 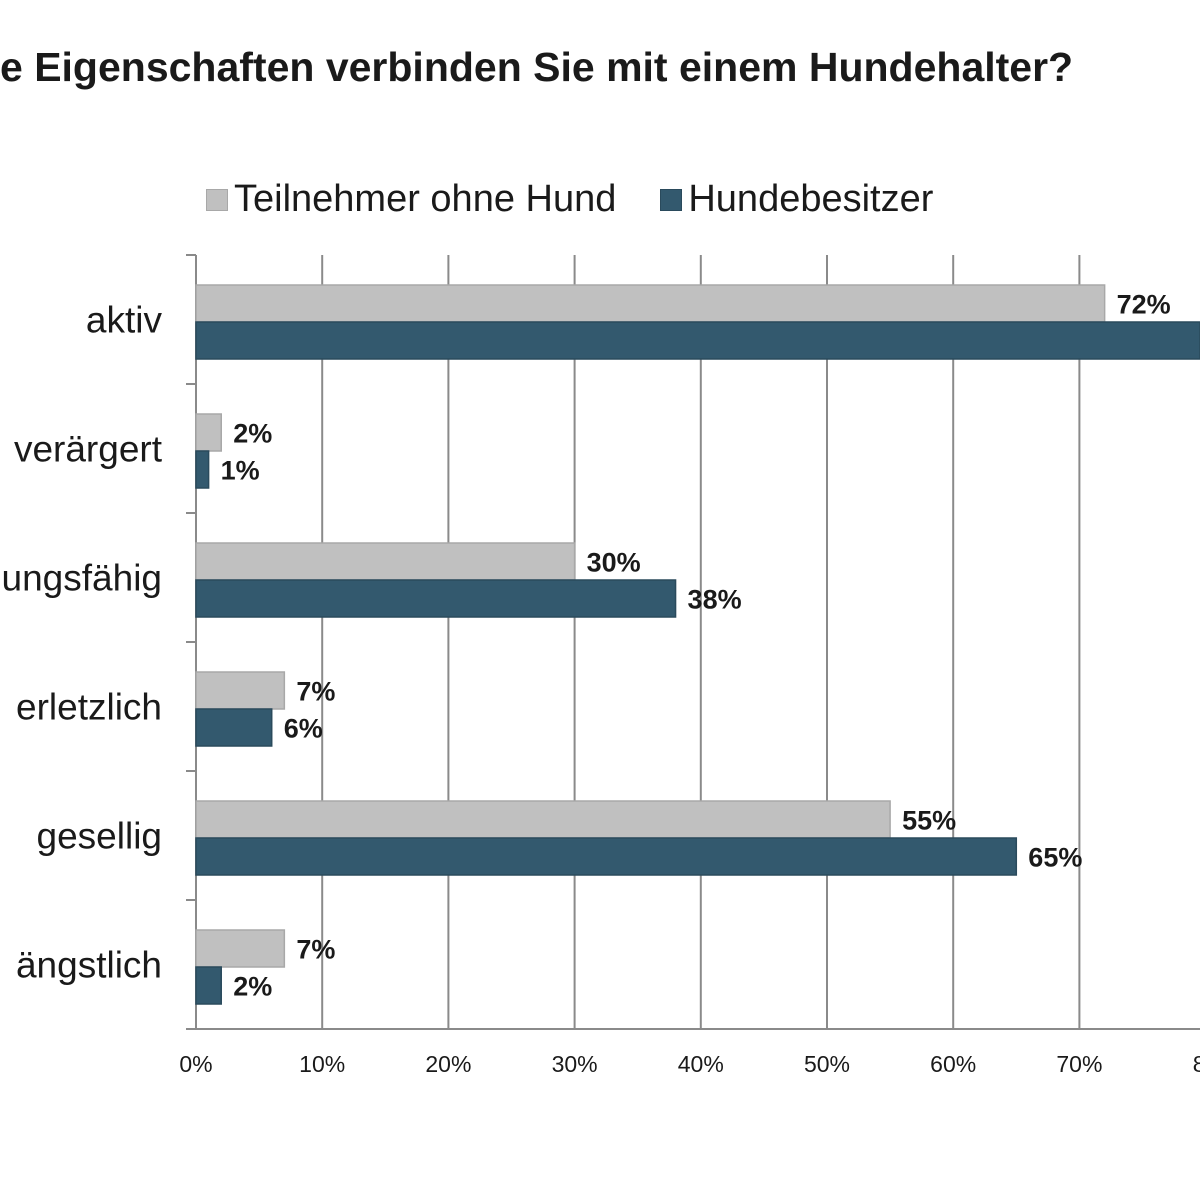 I want to click on x-tick-label-5: 50%, so click(x=827, y=1064).